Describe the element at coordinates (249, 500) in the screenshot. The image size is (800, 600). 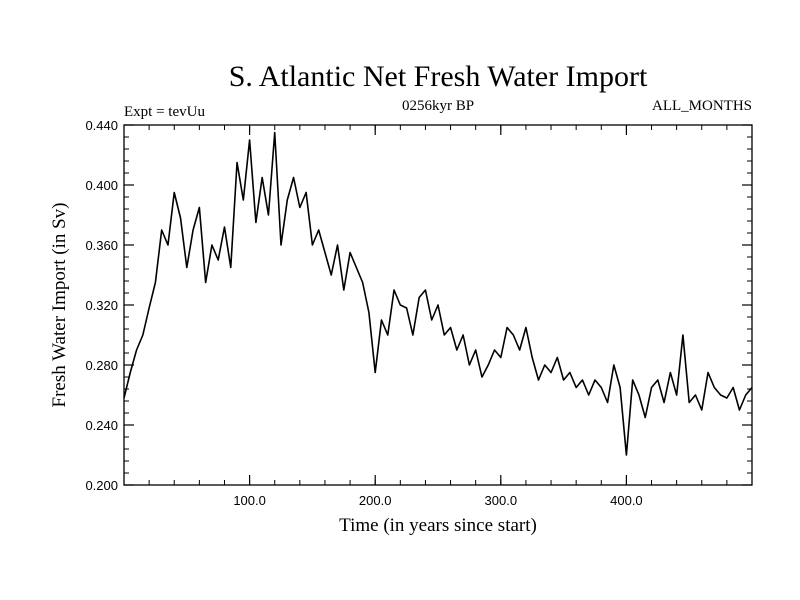
I see `x-tick-label: 100.0` at that location.